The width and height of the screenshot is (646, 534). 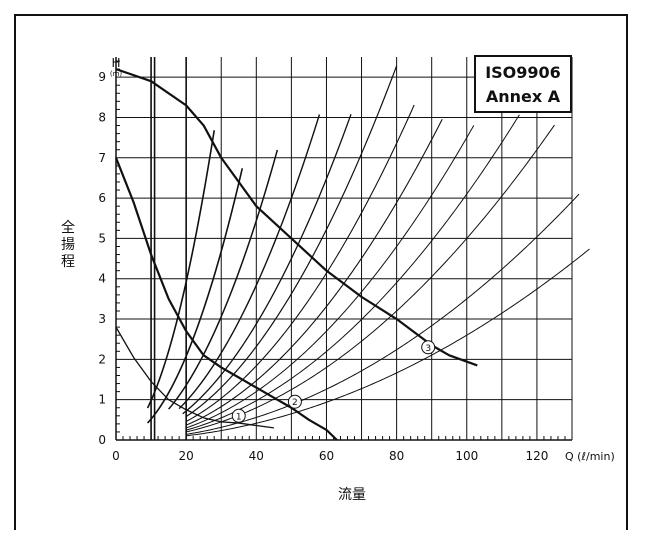 I want to click on y-tick-label: 0, so click(x=102, y=440).